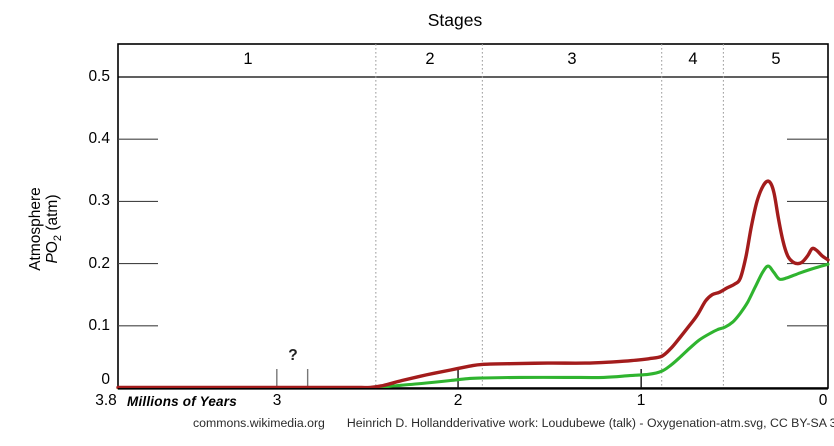  Describe the element at coordinates (455, 20) in the screenshot. I see `chart-title: Stages` at that location.